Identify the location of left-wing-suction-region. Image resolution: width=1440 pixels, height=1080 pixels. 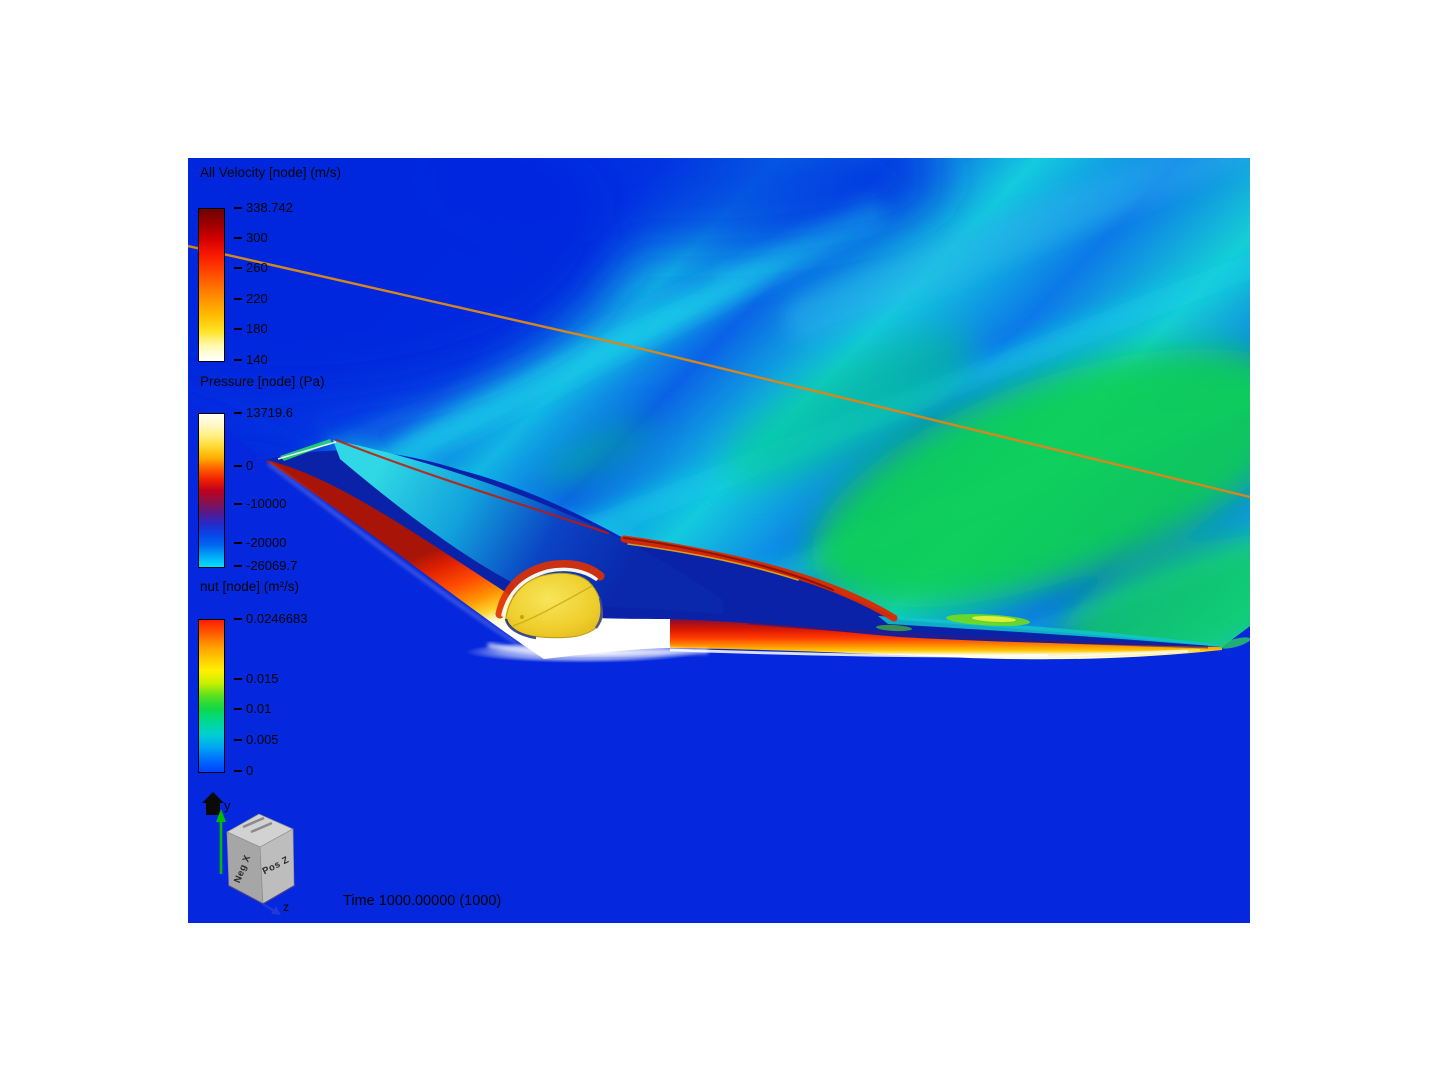
(528, 527).